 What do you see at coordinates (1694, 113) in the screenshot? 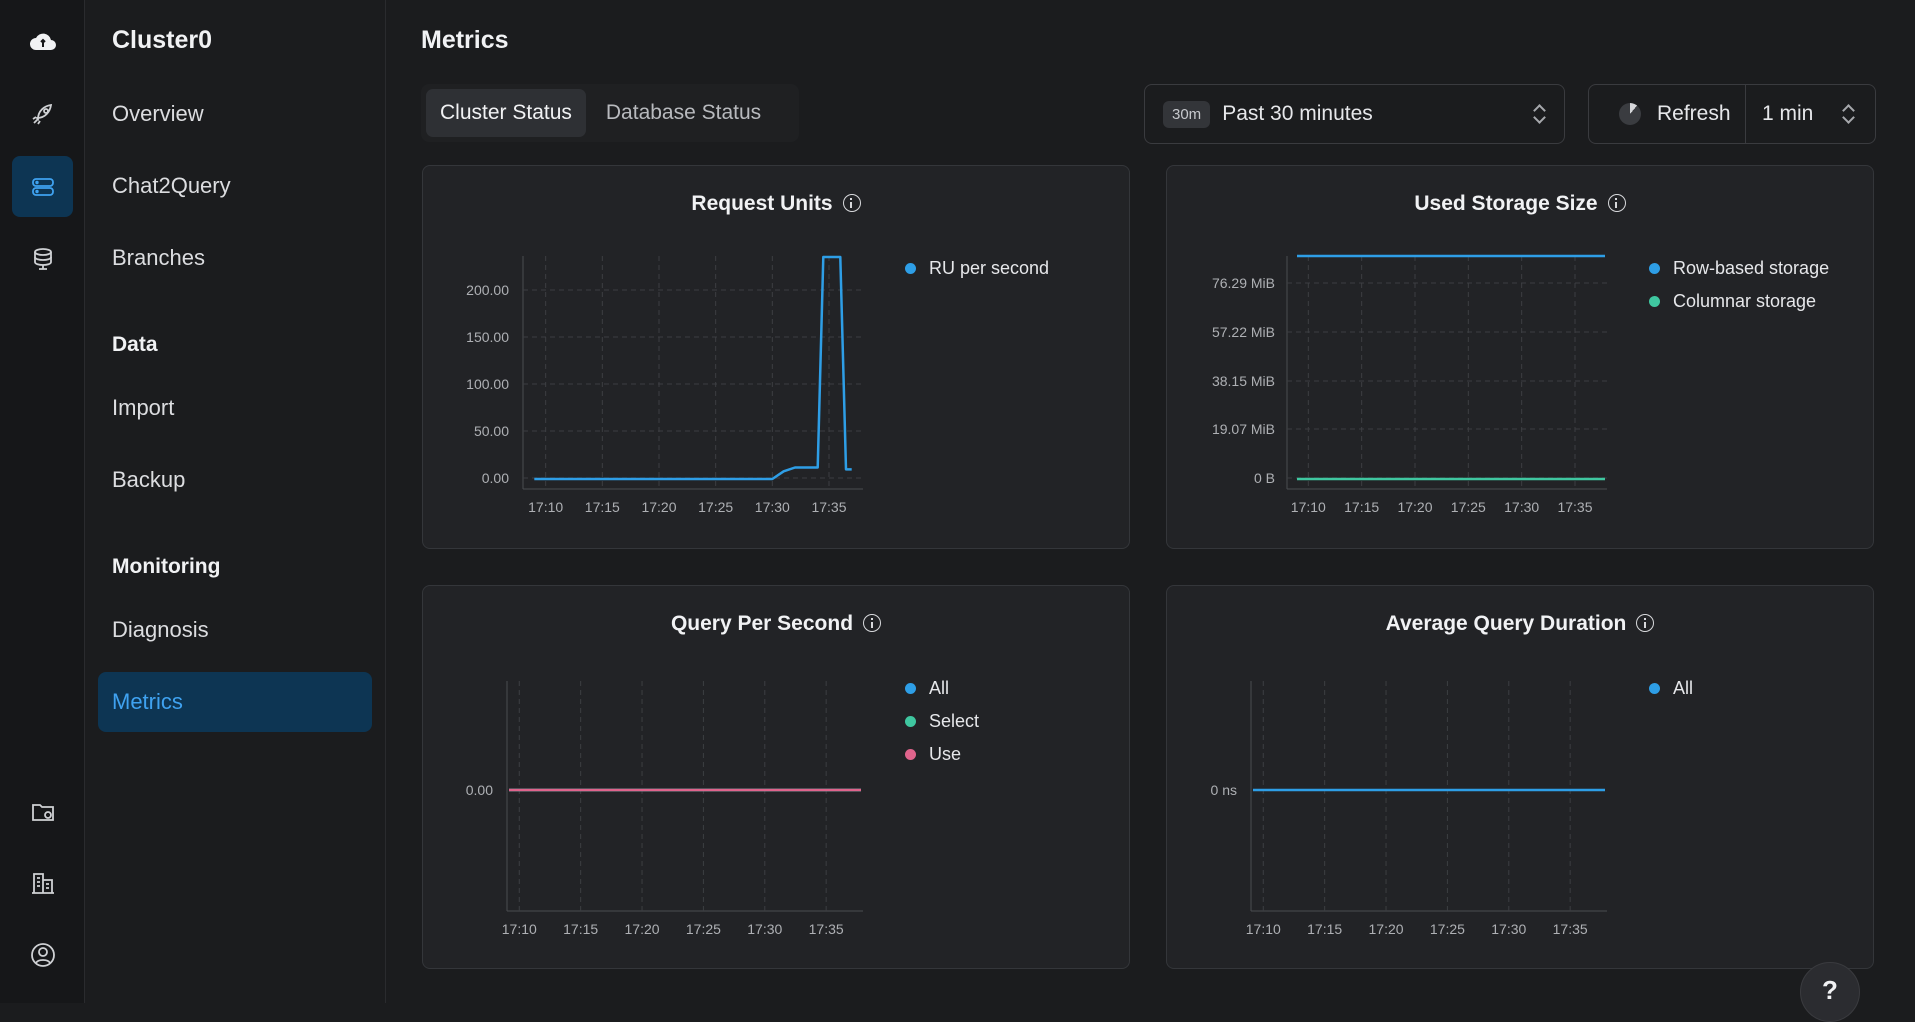
I see `refresh-label: Refresh` at bounding box center [1694, 113].